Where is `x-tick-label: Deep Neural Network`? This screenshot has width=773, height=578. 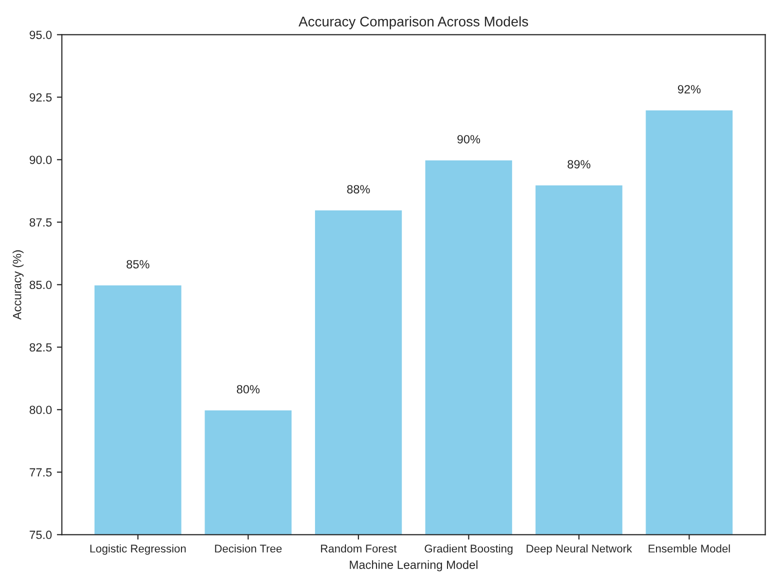
x-tick-label: Deep Neural Network is located at coordinates (579, 549).